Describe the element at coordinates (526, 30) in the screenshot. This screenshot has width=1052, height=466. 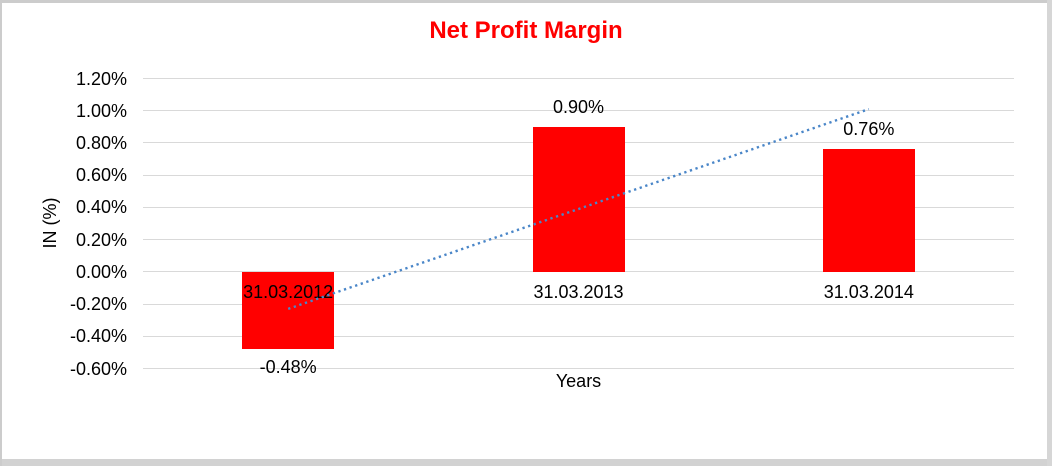
I see `chart-title: Net Profit Margin` at that location.